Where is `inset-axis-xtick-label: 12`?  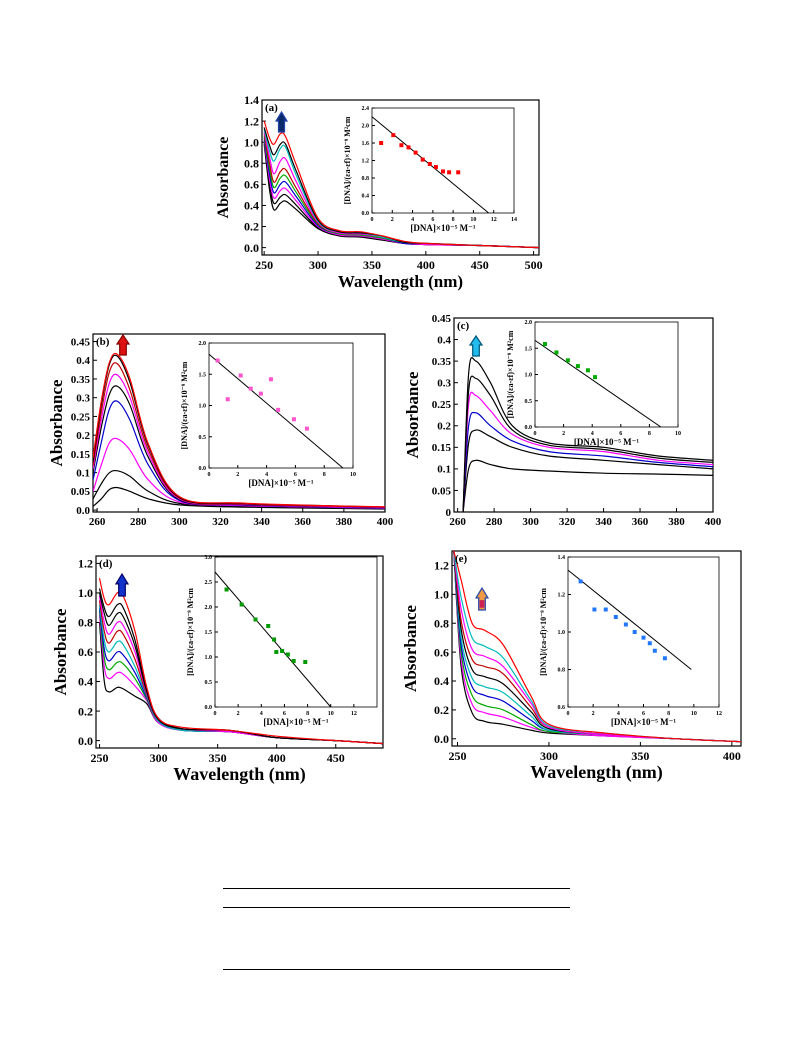
inset-axis-xtick-label: 12 is located at coordinates (719, 714).